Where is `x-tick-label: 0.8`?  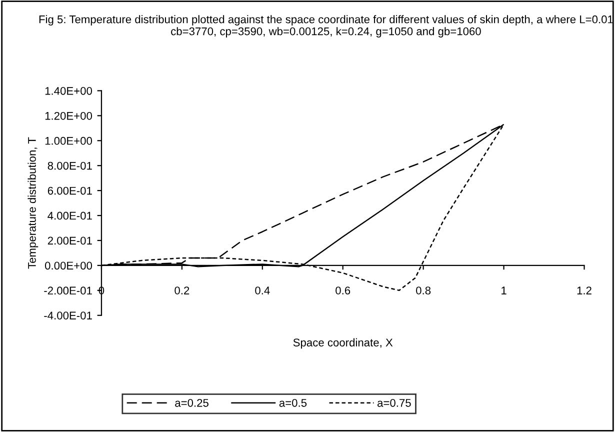 x-tick-label: 0.8 is located at coordinates (423, 290).